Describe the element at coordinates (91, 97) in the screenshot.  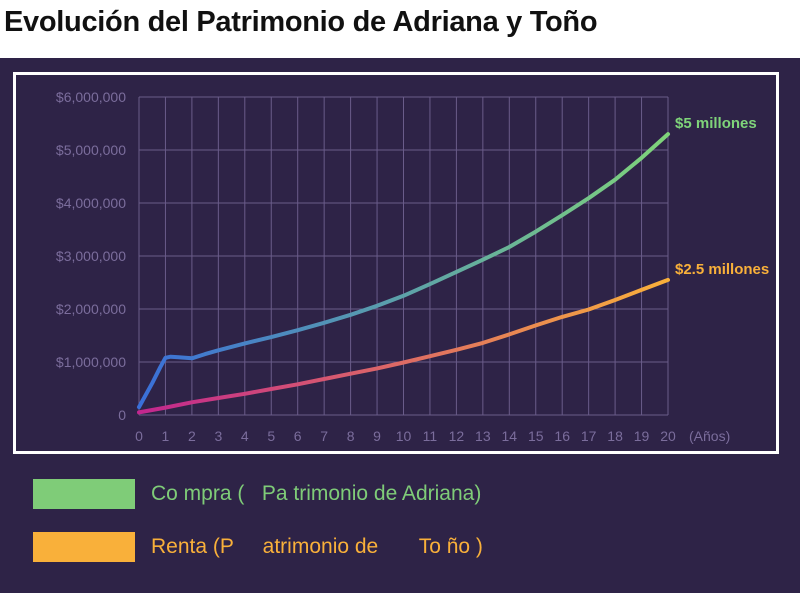
I see `y-tick-label: $6,000,000` at that location.